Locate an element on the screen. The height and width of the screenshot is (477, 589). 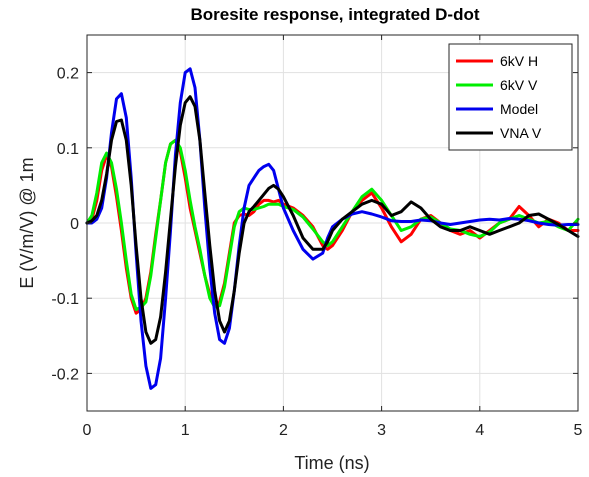
y-tick-label: 0.1 is located at coordinates (68, 149).